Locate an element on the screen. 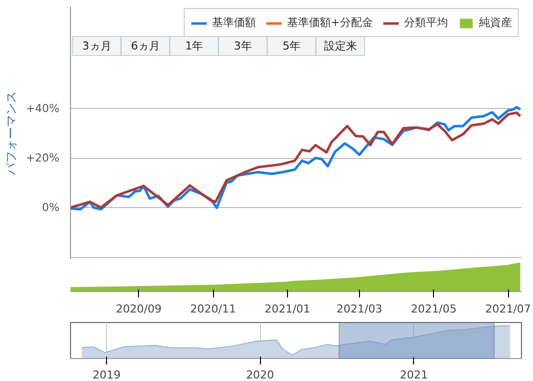  x-tick-label: 2021/03 is located at coordinates (359, 309).